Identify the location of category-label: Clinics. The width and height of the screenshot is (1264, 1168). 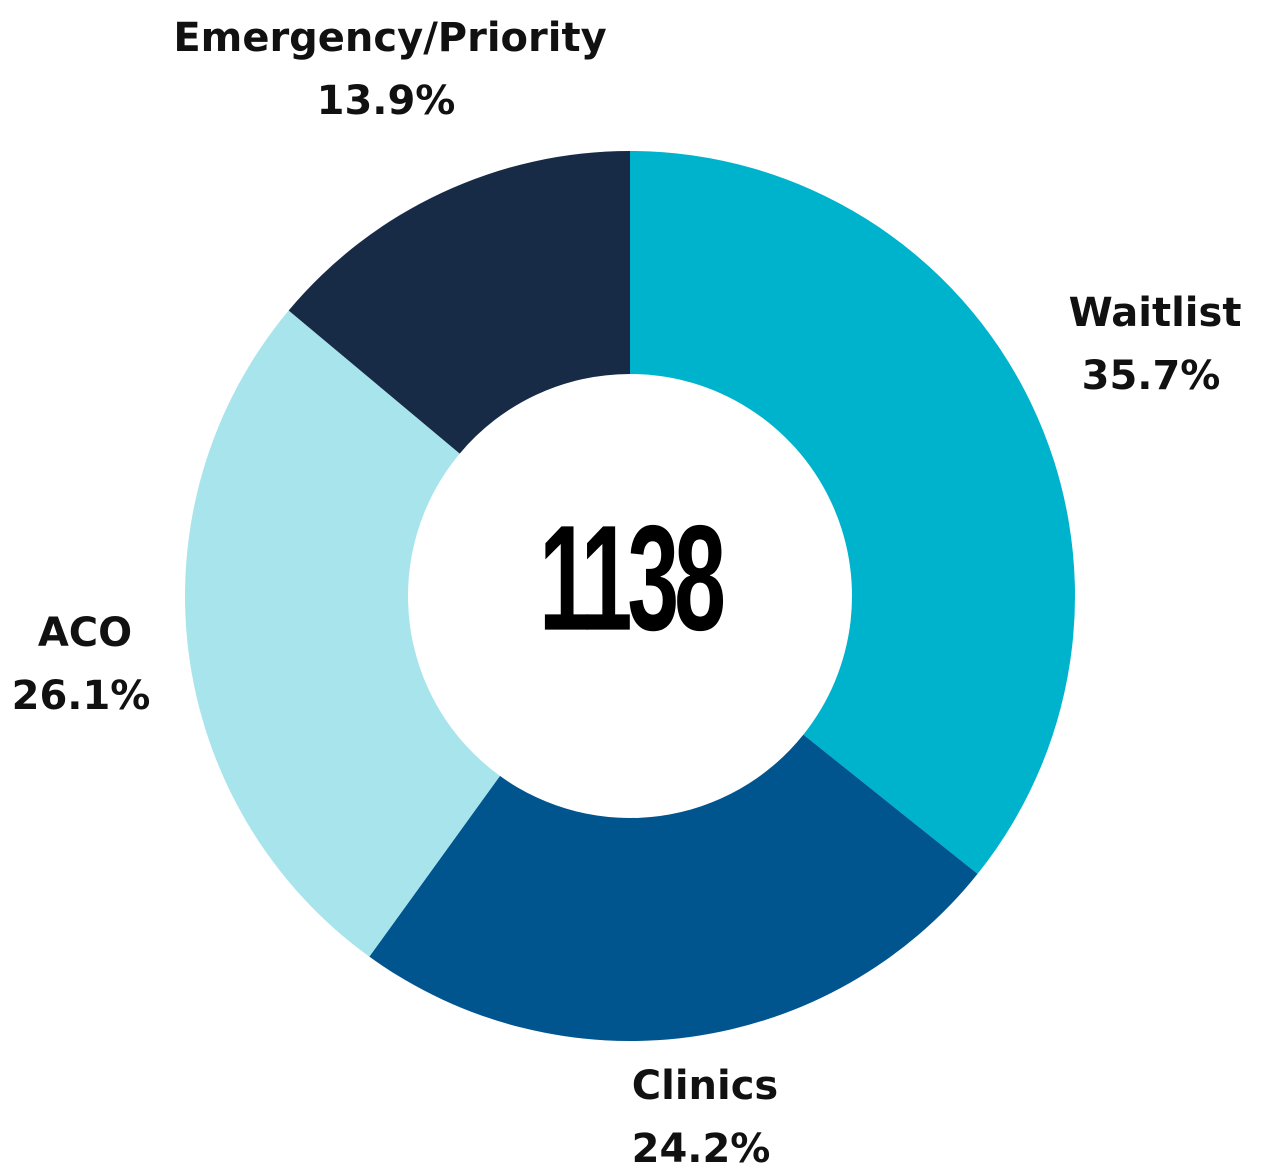
(705, 1086).